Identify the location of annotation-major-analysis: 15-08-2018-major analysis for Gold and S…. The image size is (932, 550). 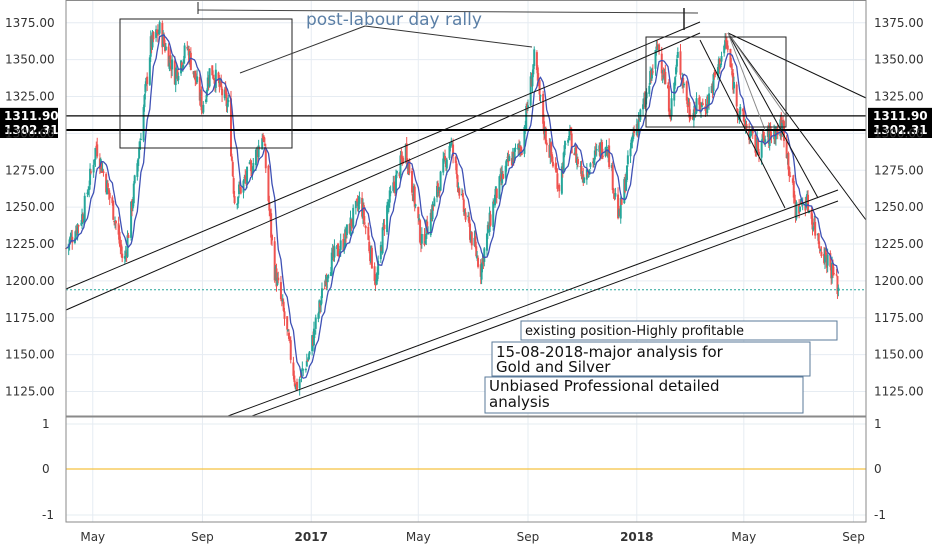
(651, 359).